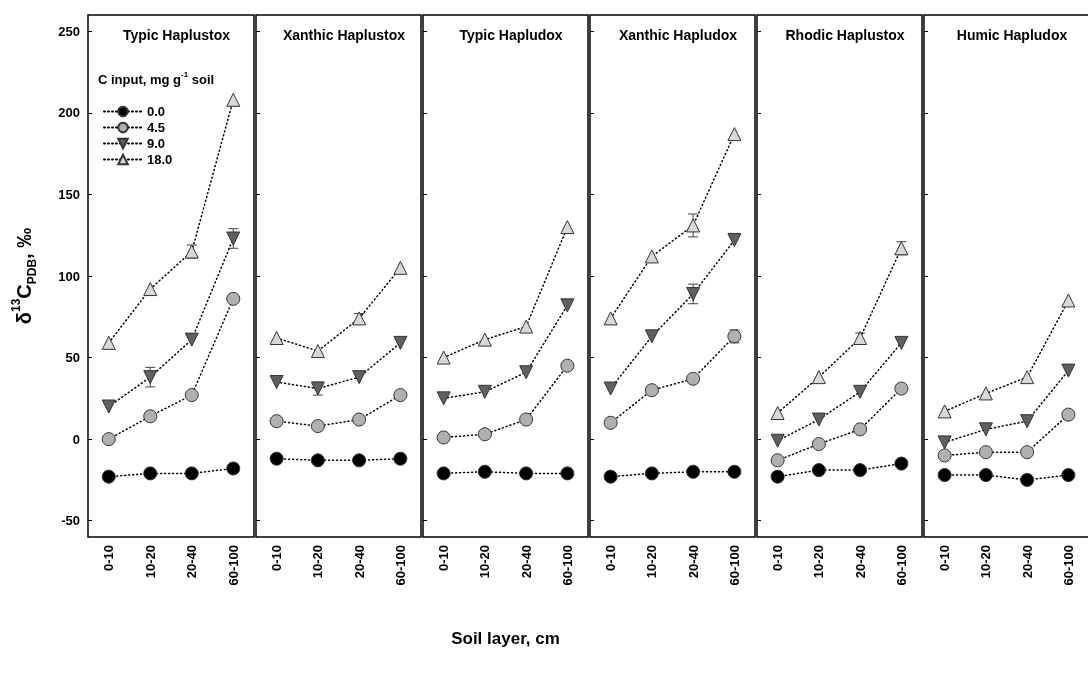 Image resolution: width=1088 pixels, height=677 pixels. What do you see at coordinates (160, 159) in the screenshot?
I see `legend-label: 18.0` at bounding box center [160, 159].